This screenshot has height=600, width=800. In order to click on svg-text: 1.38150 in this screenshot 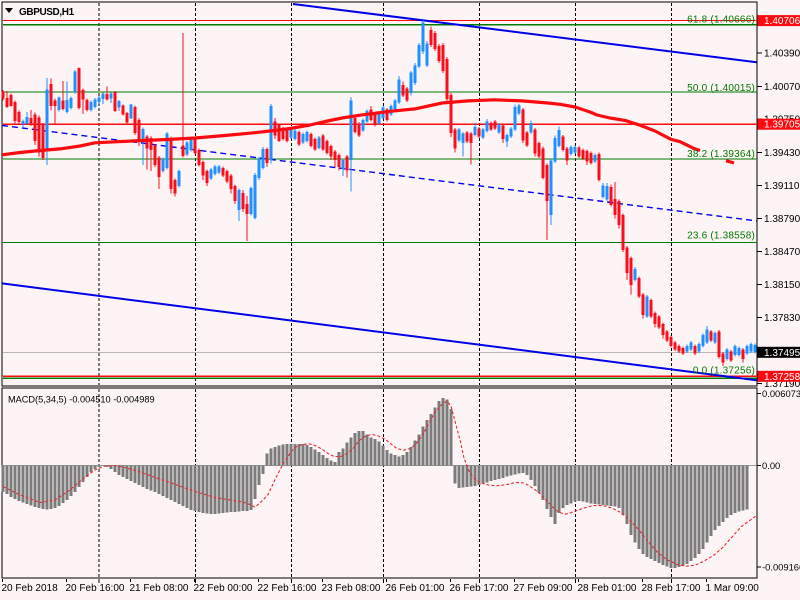, I will do `click(782, 285)`.